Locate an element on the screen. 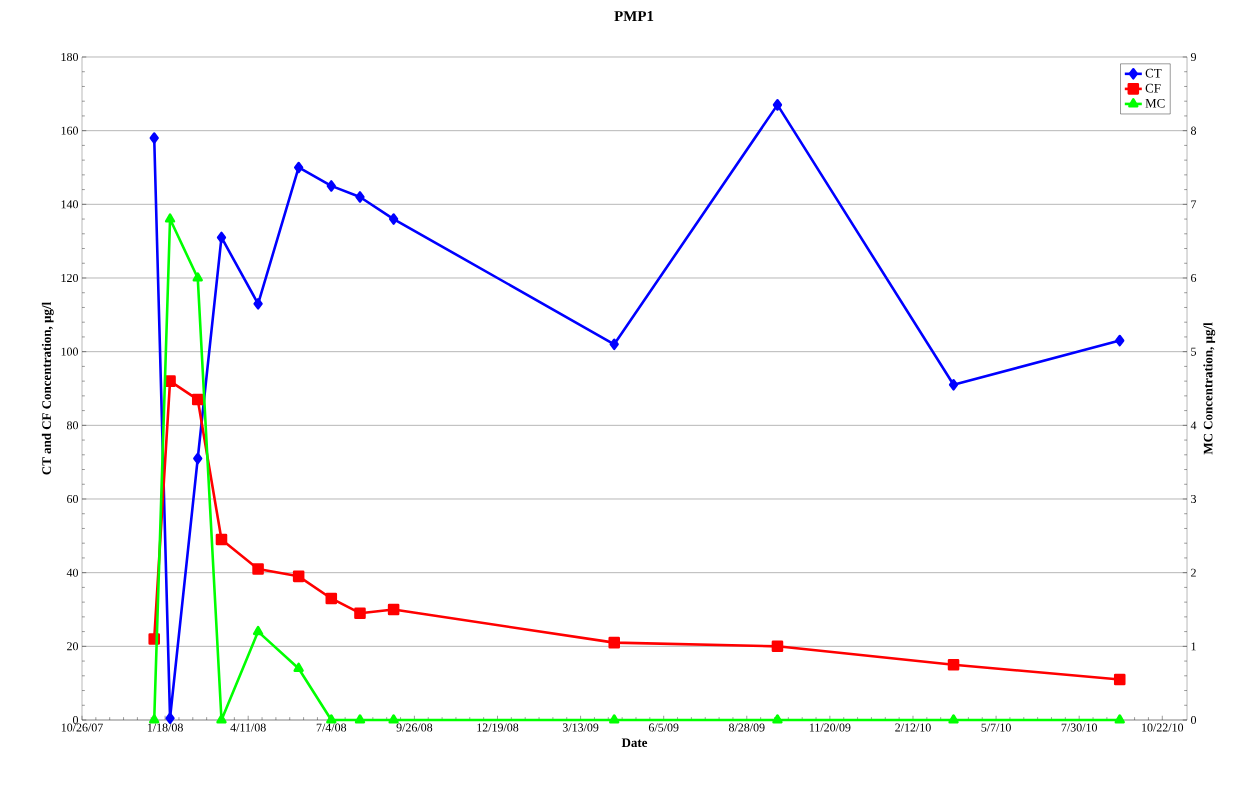 Image resolution: width=1244 pixels, height=788 pixels. y-tick-label: 80 is located at coordinates (72, 425).